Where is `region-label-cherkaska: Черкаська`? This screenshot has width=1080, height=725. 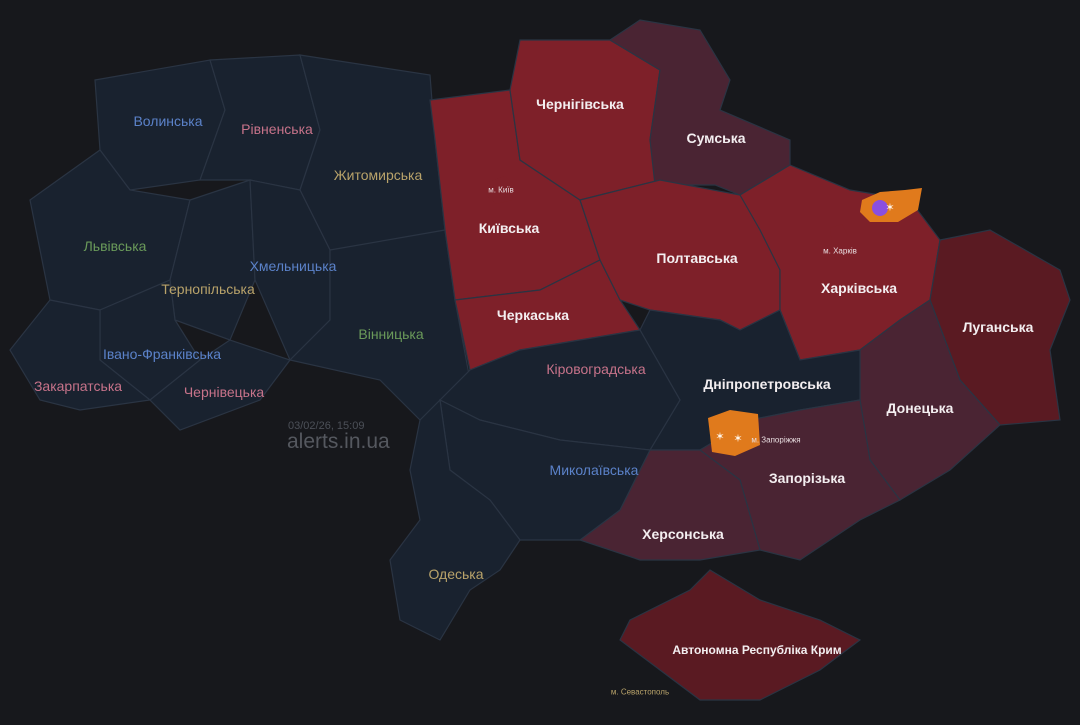
region-label-cherkaska: Черкаська is located at coordinates (533, 315).